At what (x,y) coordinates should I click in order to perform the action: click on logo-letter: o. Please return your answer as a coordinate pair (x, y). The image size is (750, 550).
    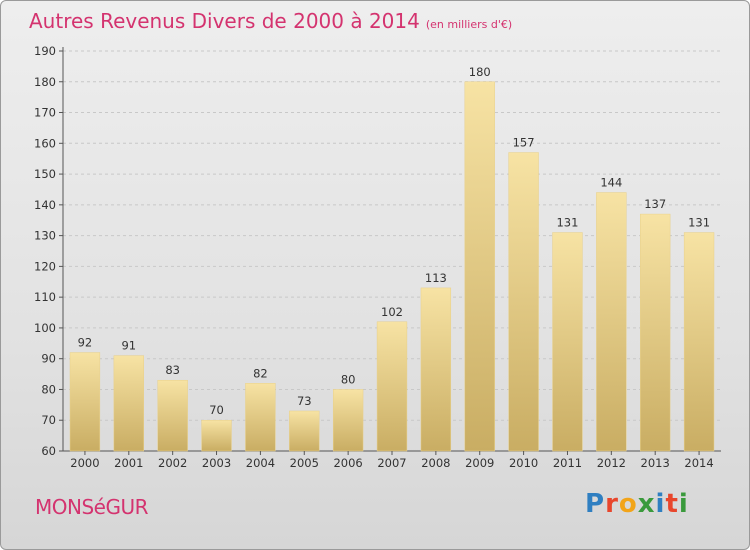
    Looking at the image, I should click on (628, 504).